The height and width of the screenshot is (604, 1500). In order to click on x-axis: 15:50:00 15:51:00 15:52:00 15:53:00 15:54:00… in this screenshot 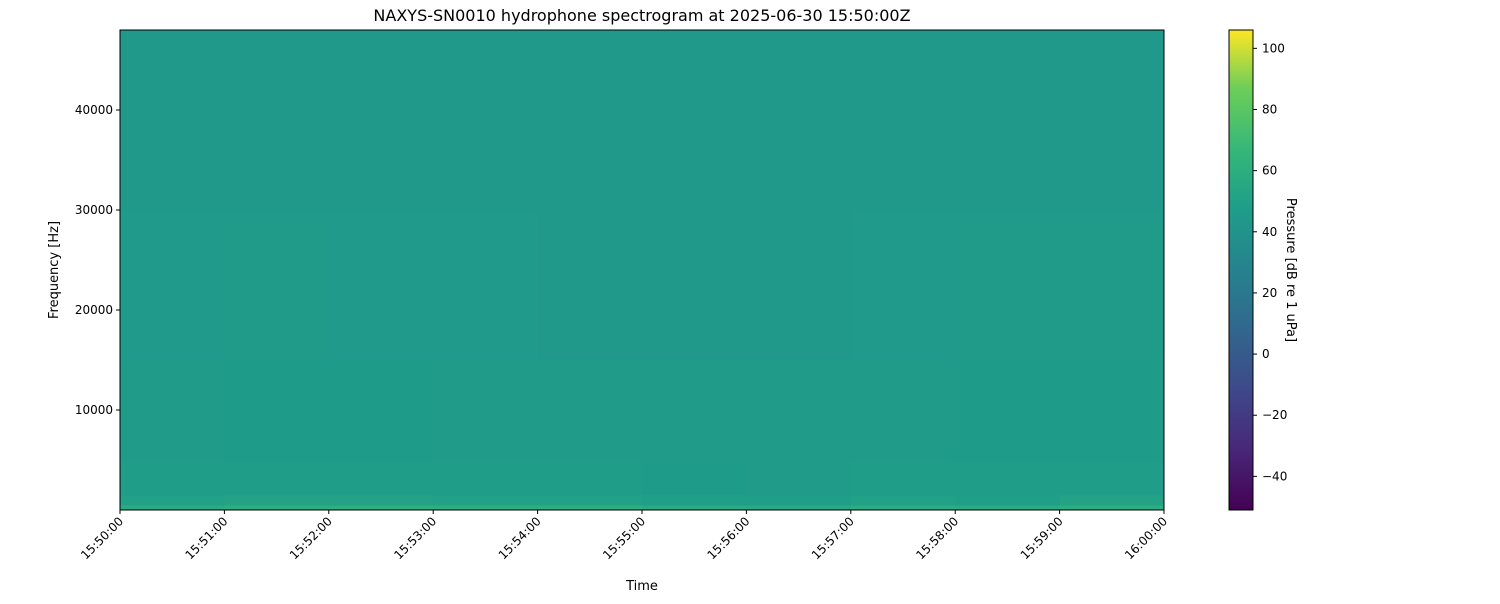, I will do `click(624, 536)`.